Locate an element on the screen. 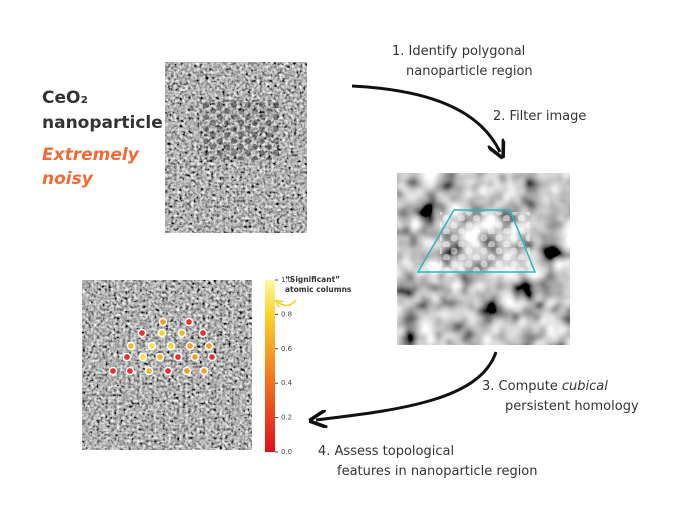  step-2: 2. Filter image is located at coordinates (539, 116).